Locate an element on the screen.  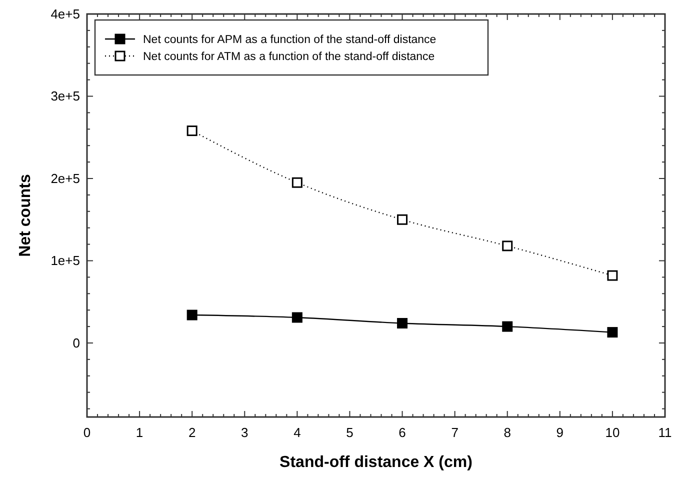
x-axis-title: Stand-off distance X (cm) is located at coordinates (376, 462).